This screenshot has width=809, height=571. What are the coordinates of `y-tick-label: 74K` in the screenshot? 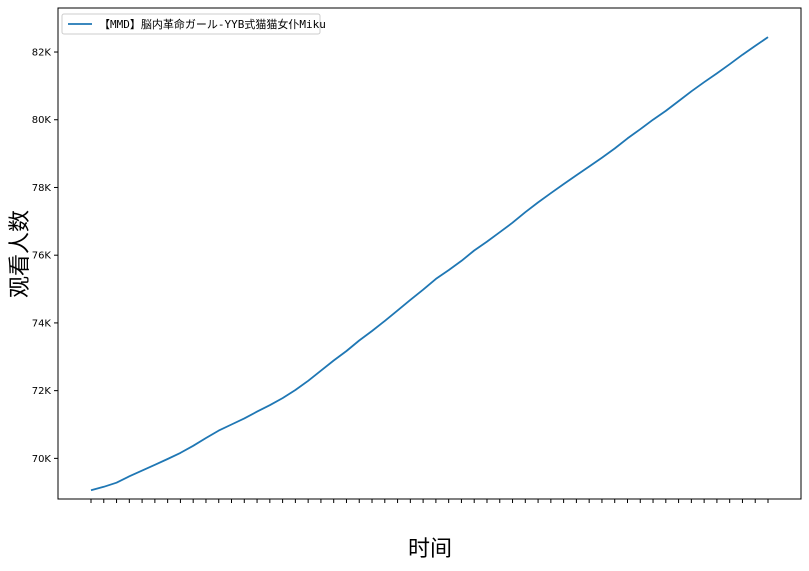 It's located at (42, 323).